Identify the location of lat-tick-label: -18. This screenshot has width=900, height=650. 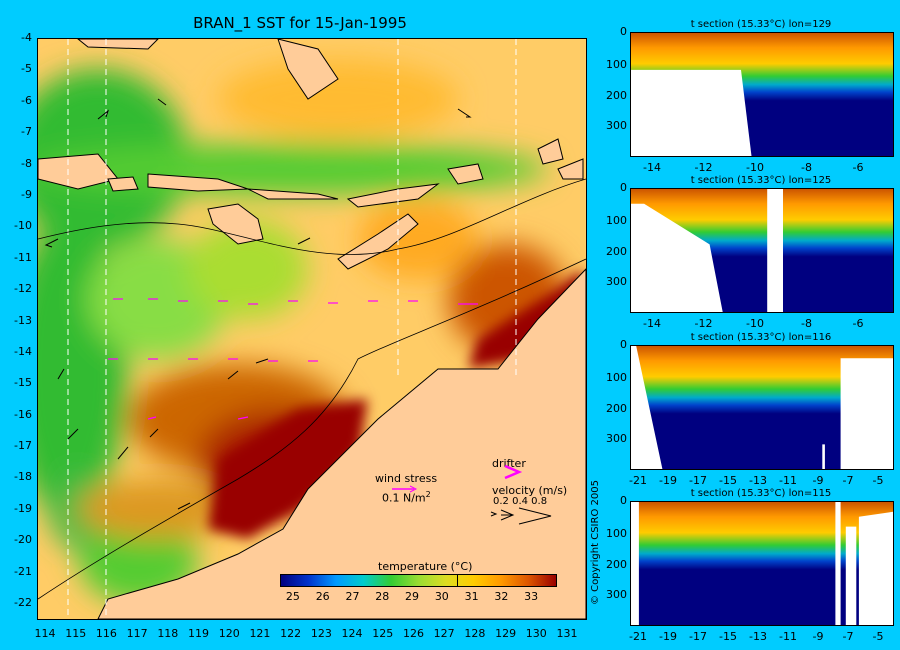
(23, 477).